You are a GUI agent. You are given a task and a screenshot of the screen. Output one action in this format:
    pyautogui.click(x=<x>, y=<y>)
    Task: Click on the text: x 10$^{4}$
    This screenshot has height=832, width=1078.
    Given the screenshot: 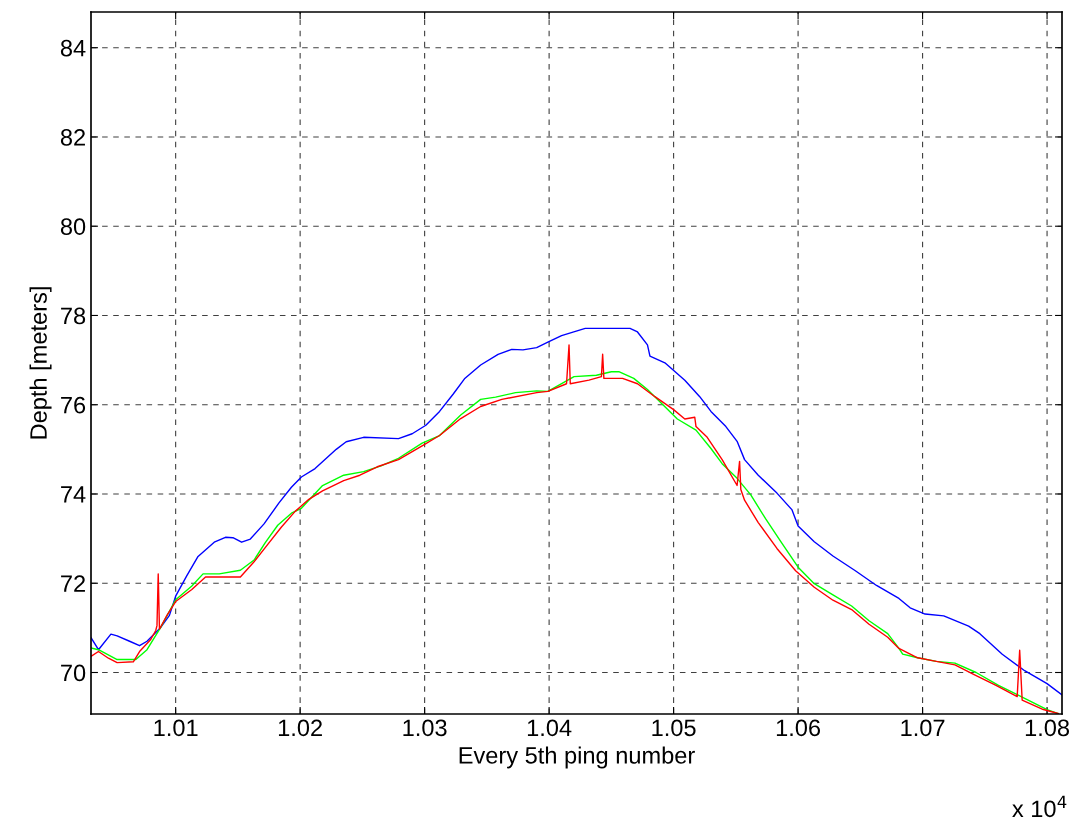 What is the action you would take?
    pyautogui.click(x=1039, y=806)
    